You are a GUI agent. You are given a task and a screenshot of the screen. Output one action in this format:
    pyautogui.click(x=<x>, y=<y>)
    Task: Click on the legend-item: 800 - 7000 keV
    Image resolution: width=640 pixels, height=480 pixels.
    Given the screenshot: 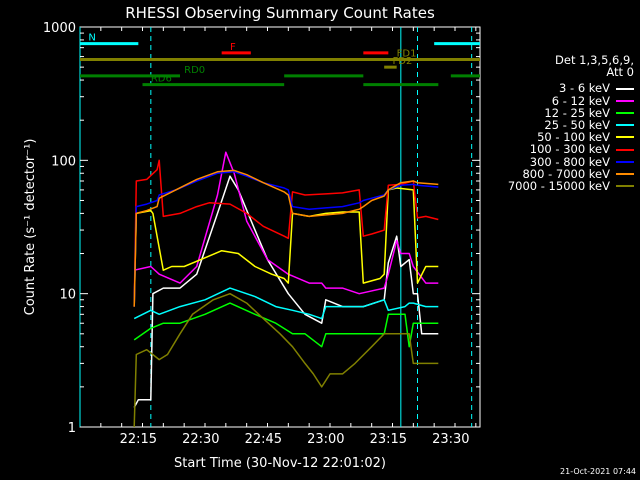 What is the action you would take?
    pyautogui.click(x=571, y=174)
    